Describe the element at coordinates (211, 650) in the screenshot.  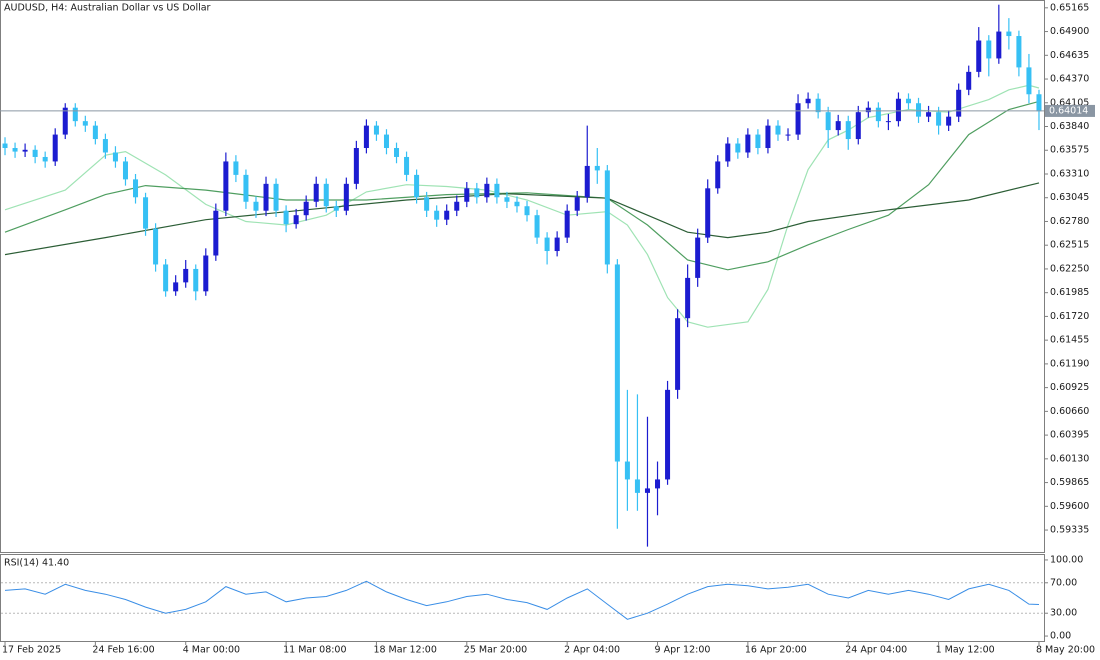
I see `x-tick-label: 4 Mar 00:00` at that location.